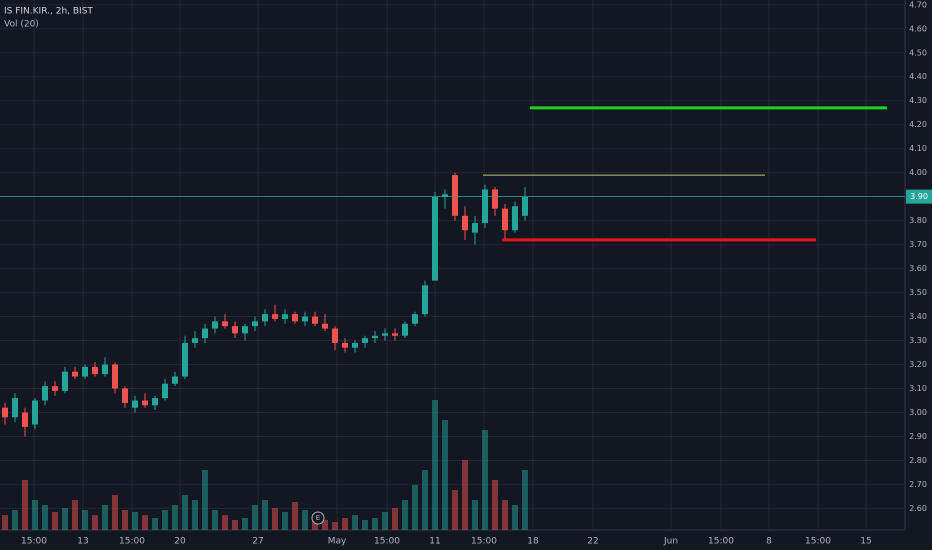 The image size is (932, 550). I want to click on last-price-label: 3.90, so click(919, 196).